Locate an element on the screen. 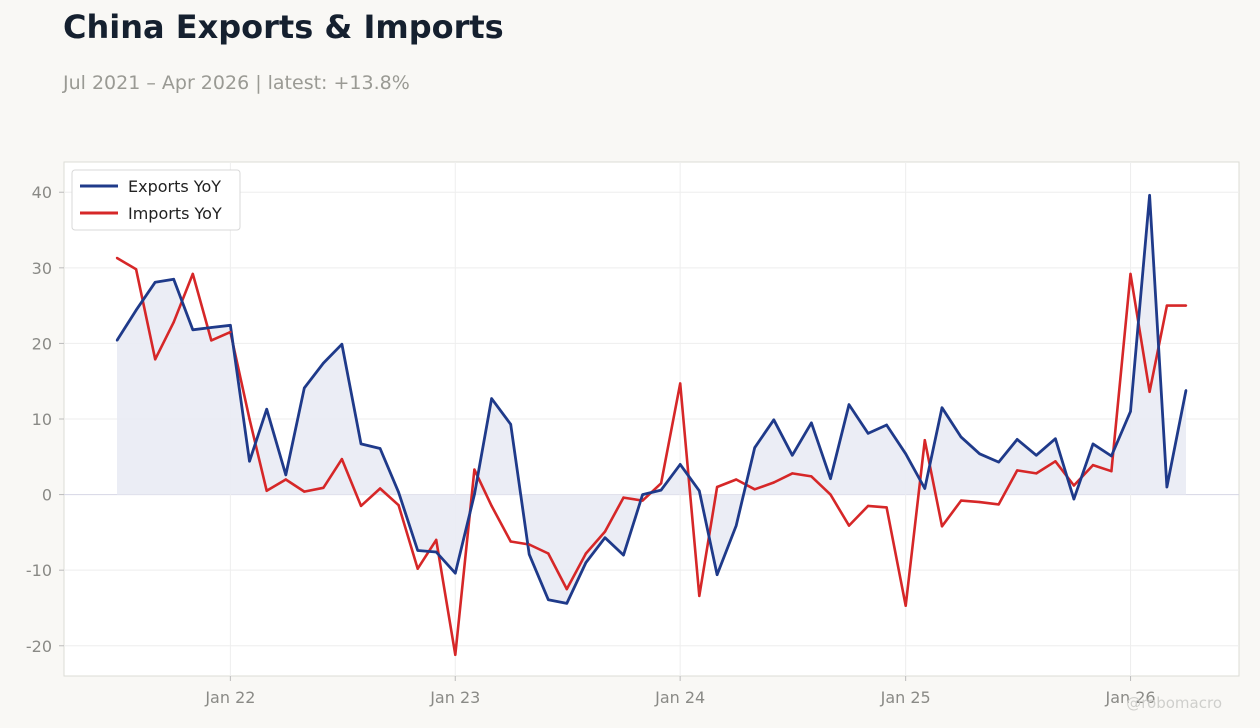  y-tick-label: -10 is located at coordinates (39, 570).